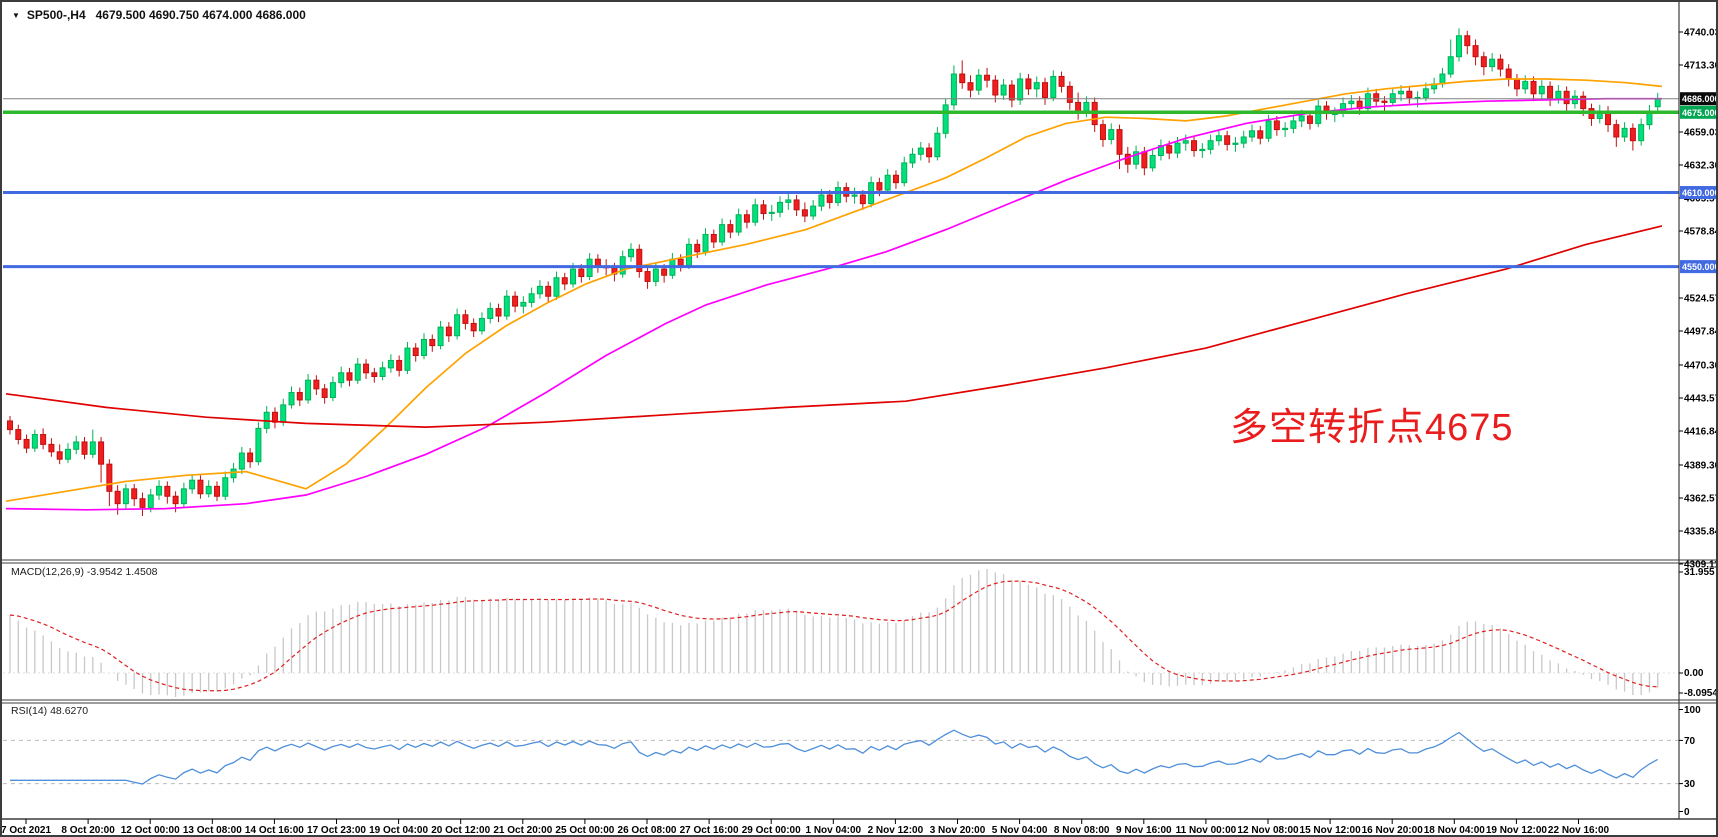  I want to click on macd-indicator-label: MACD(12,26,9) -3.9542 1.4508, so click(84, 572).